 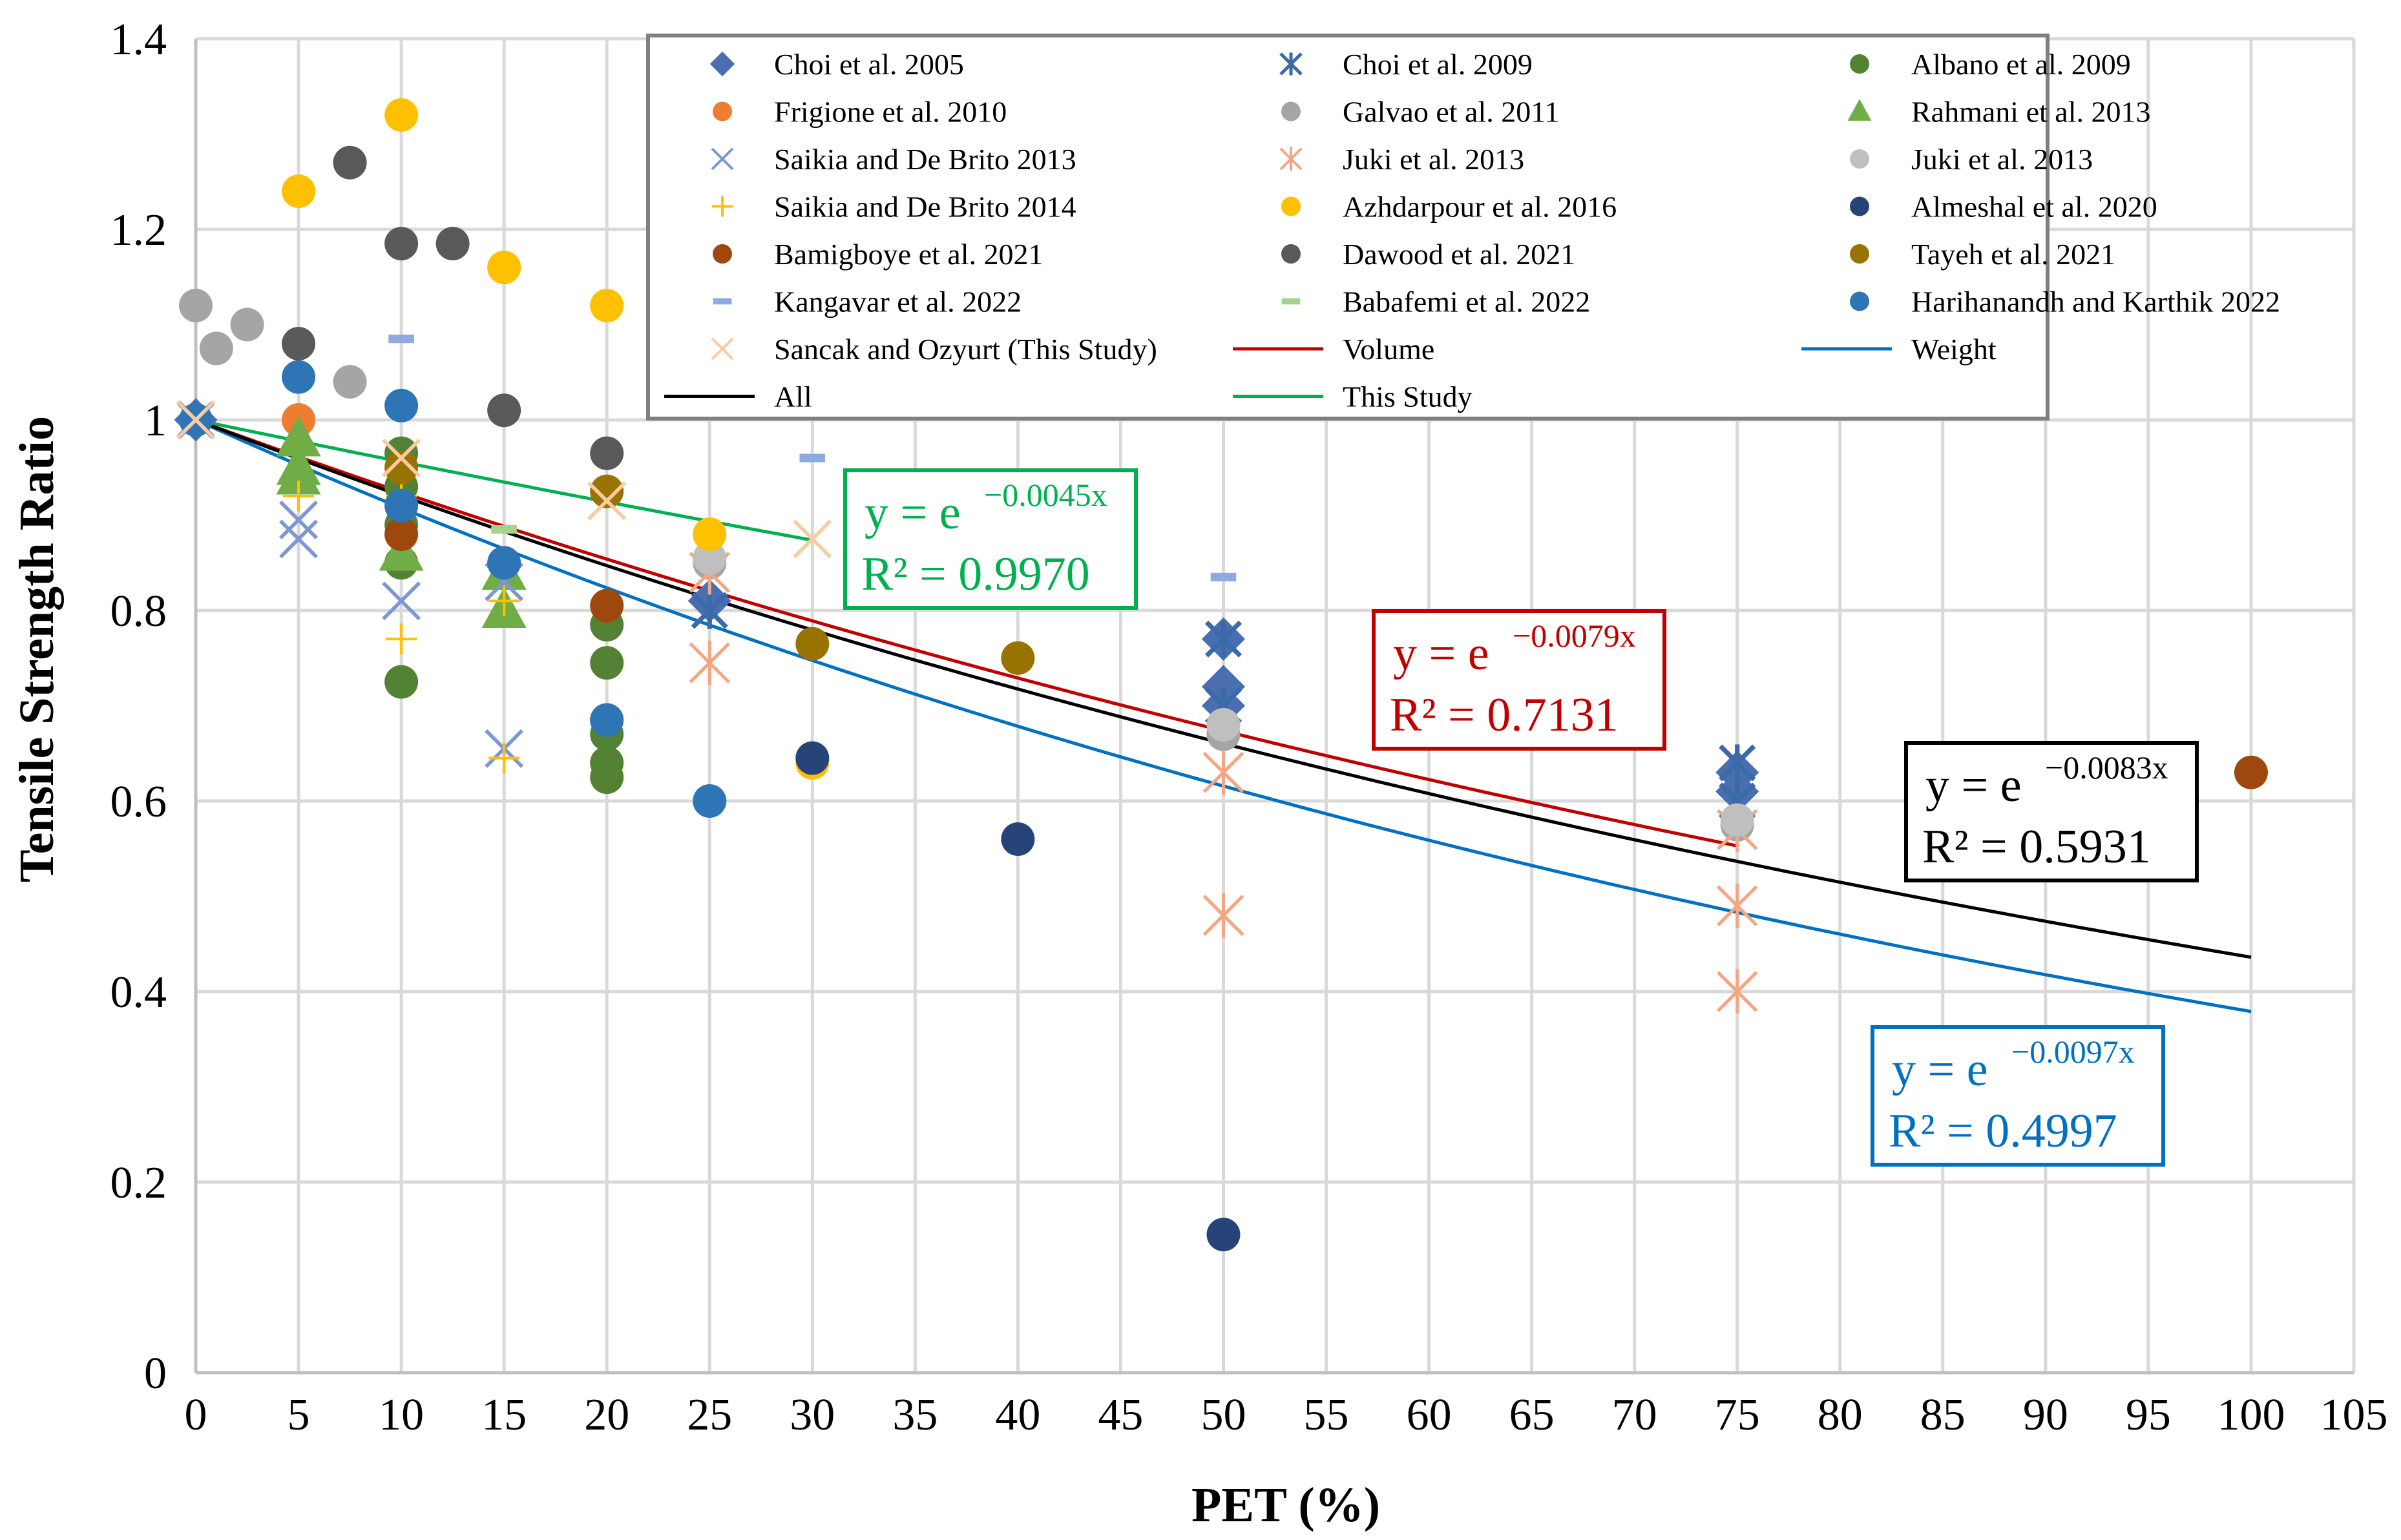 I want to click on equation-box-weight: y = e −0.0097x R² = 0.4997, so click(x=2018, y=1096).